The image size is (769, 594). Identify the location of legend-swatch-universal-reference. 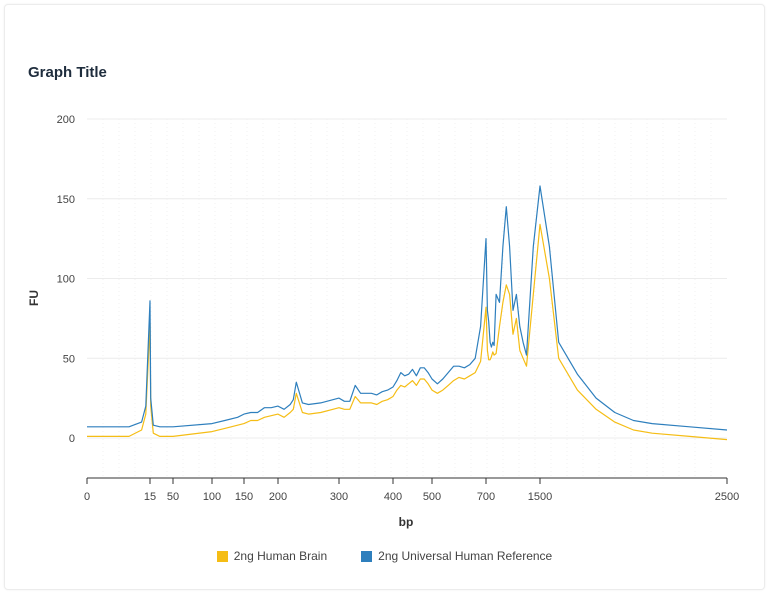
(367, 556).